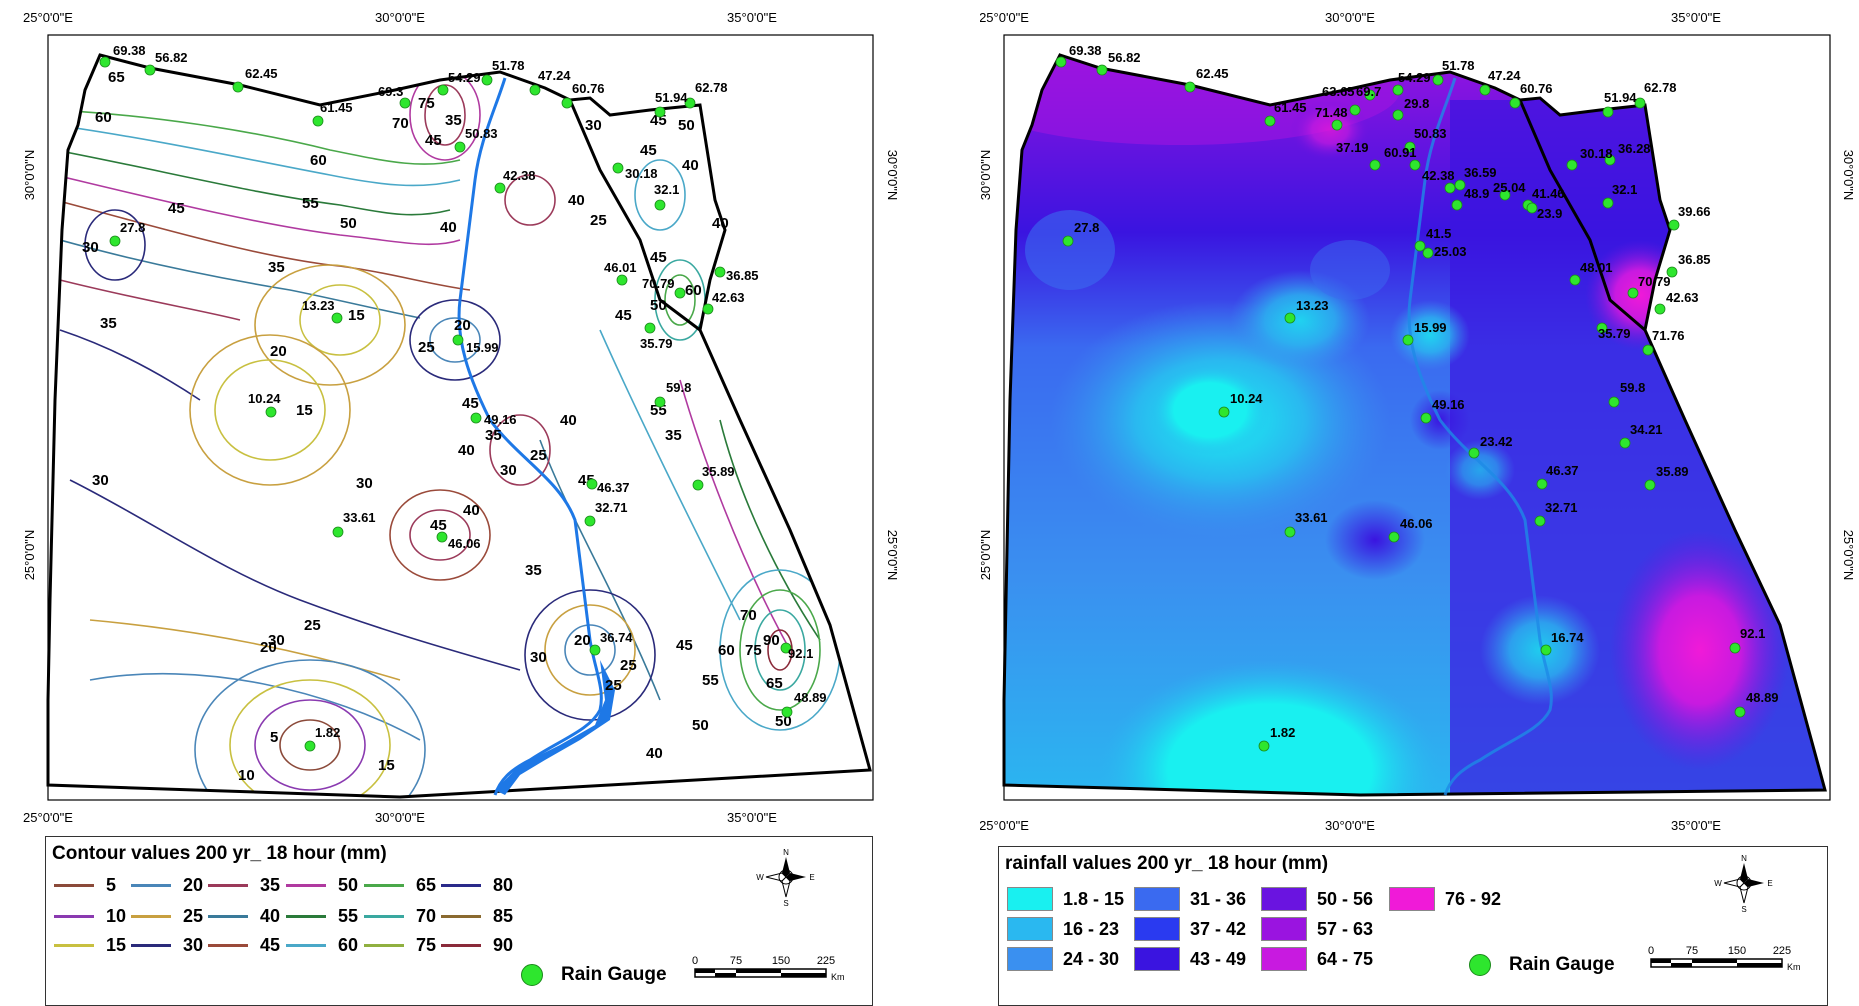 The height and width of the screenshot is (1006, 1859). What do you see at coordinates (276, 267) in the screenshot?
I see `contour-label: 35` at bounding box center [276, 267].